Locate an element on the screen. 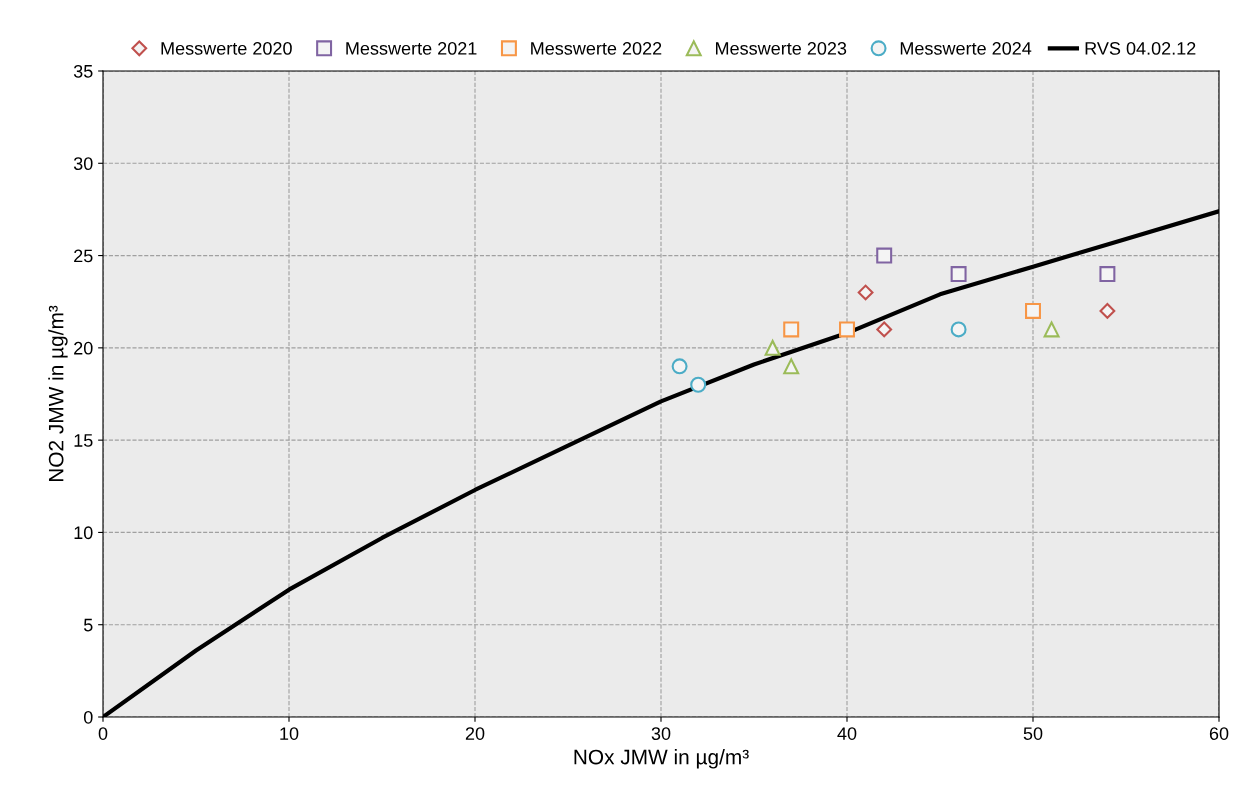 Image resolution: width=1252 pixels, height=809 pixels. legend-label: Messwerte 2022 is located at coordinates (596, 48).